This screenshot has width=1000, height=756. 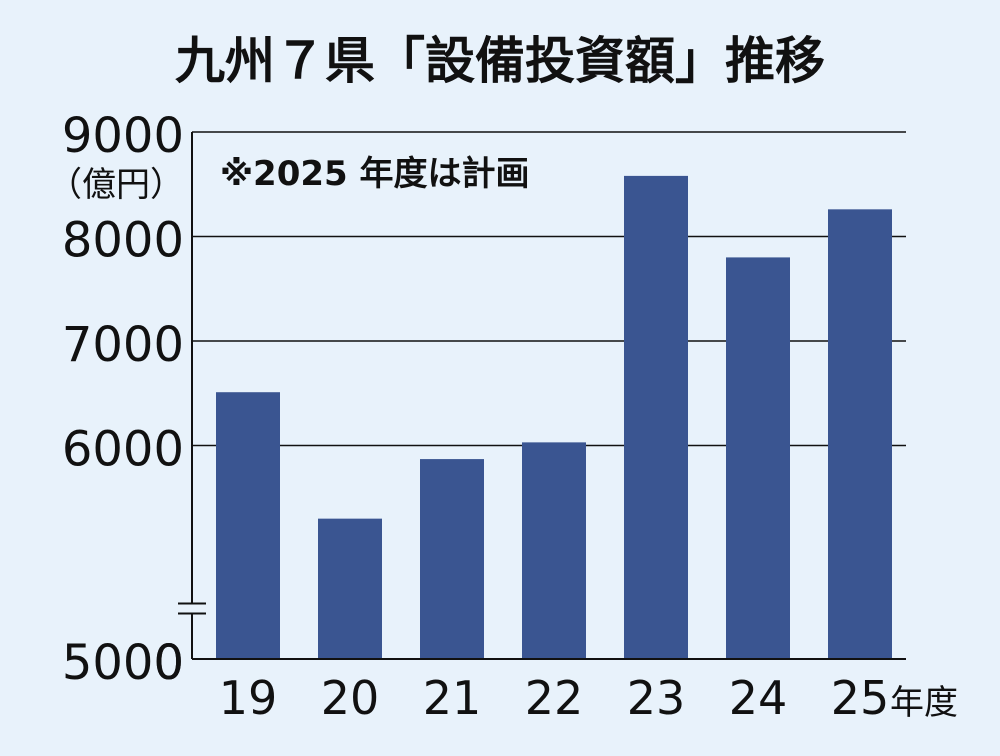 What do you see at coordinates (924, 703) in the screenshot?
I see `x-axis-unit-label: 年度` at bounding box center [924, 703].